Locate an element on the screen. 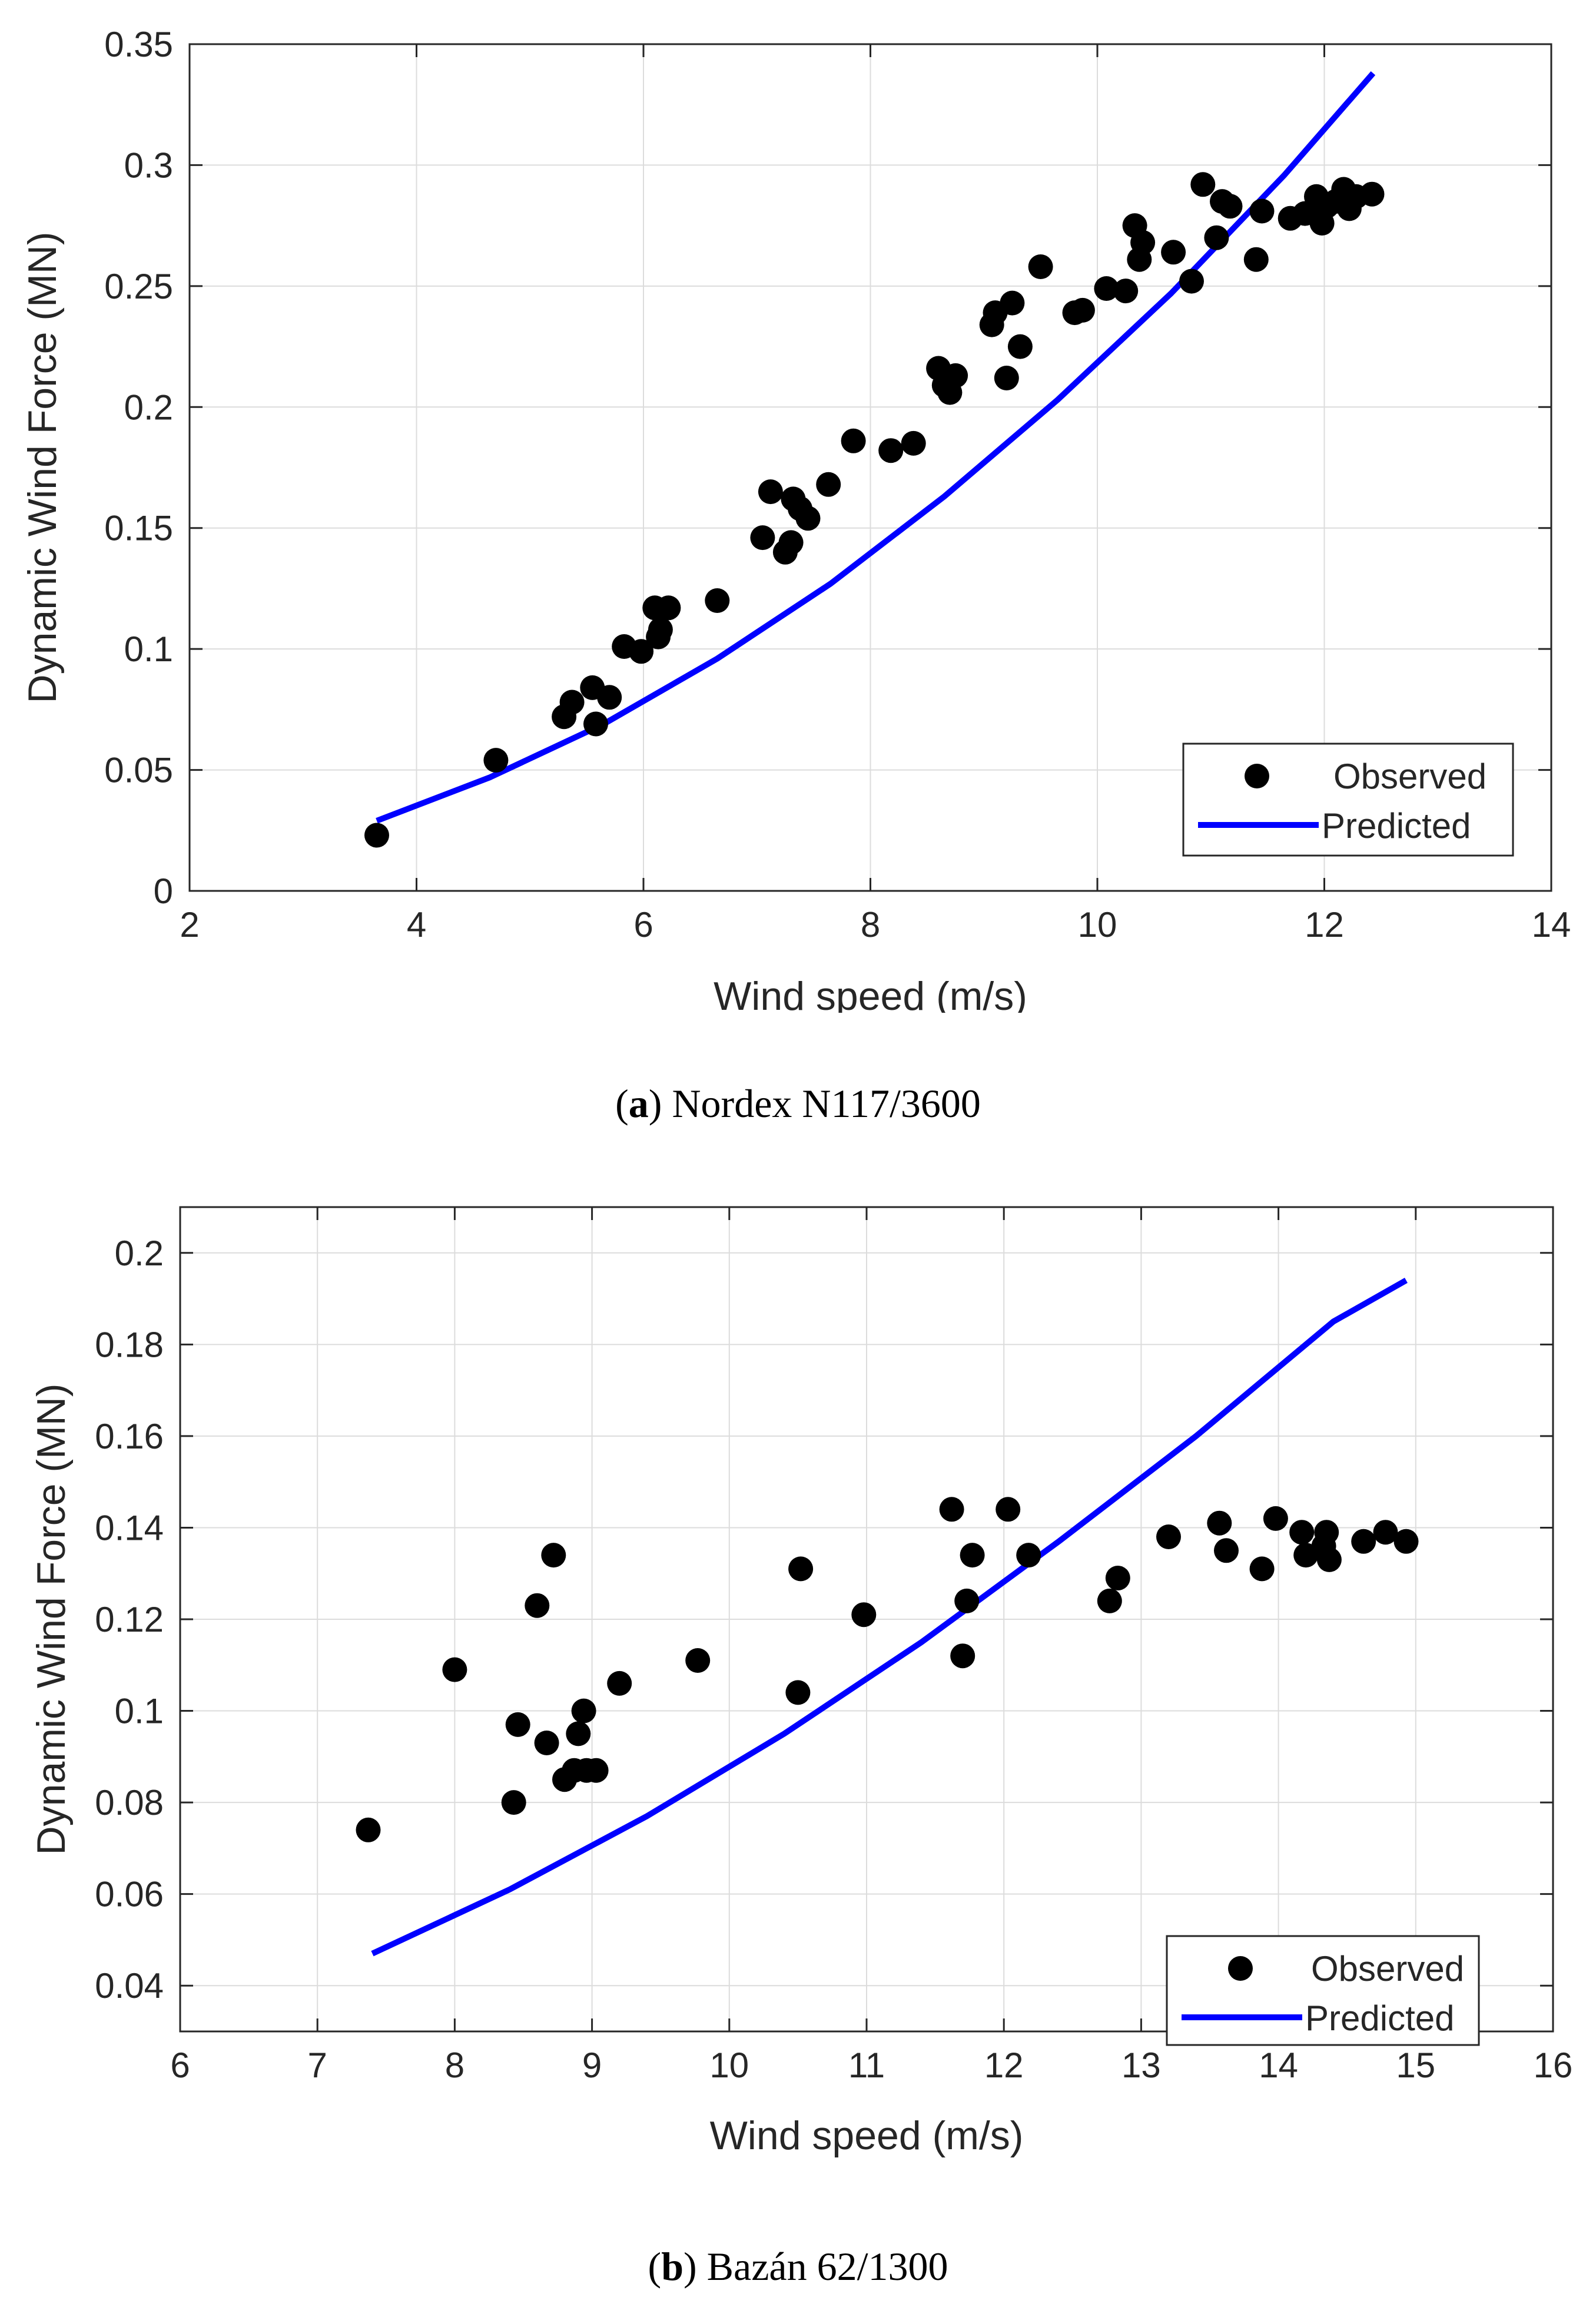  x-tick-label: 11 is located at coordinates (866, 2065).